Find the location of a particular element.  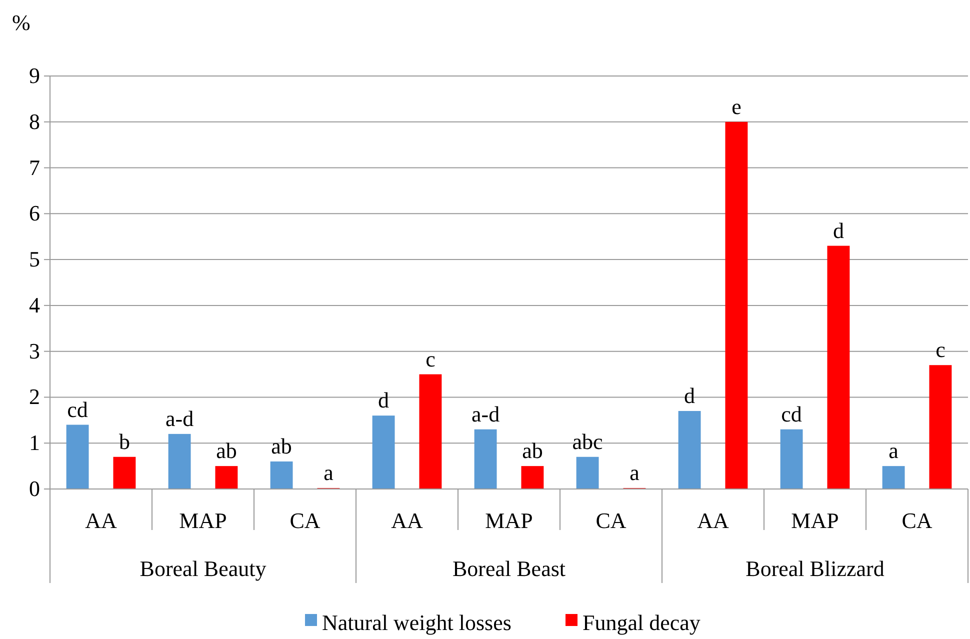

y-tick-label: 1 is located at coordinates (34, 443).